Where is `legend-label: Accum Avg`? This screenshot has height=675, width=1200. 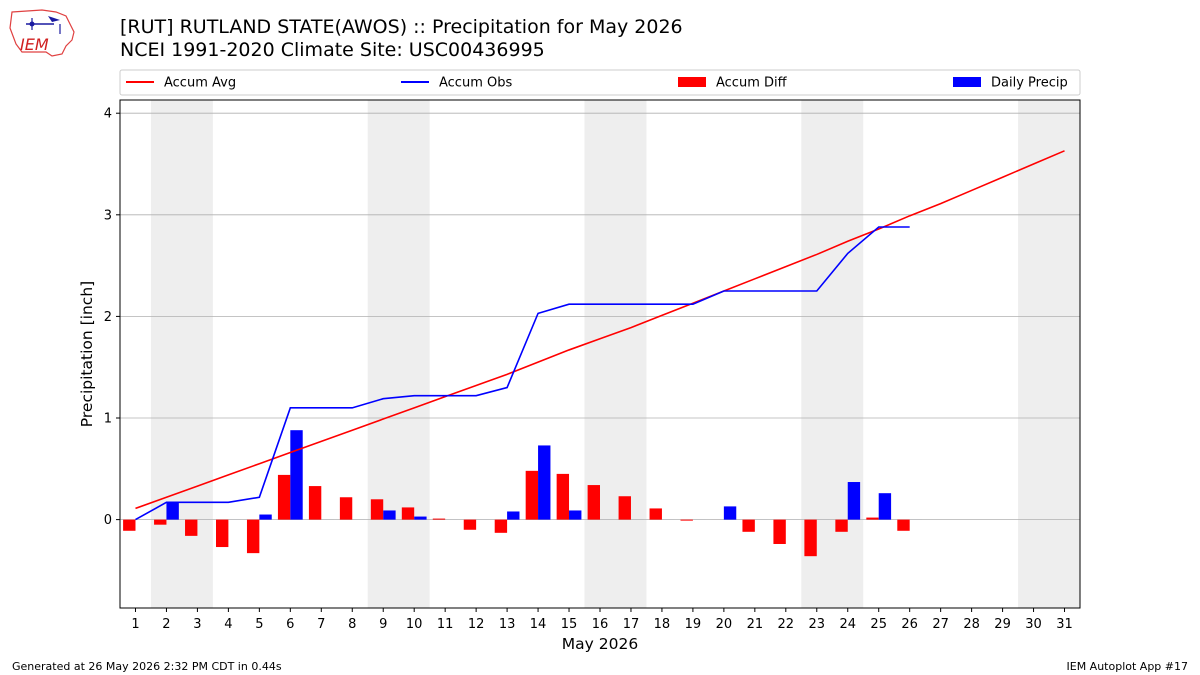 legend-label: Accum Avg is located at coordinates (200, 83).